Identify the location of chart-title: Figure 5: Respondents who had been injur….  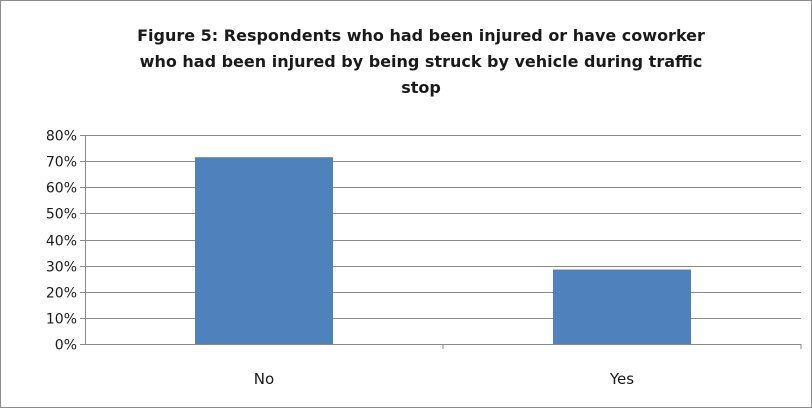
(421, 61).